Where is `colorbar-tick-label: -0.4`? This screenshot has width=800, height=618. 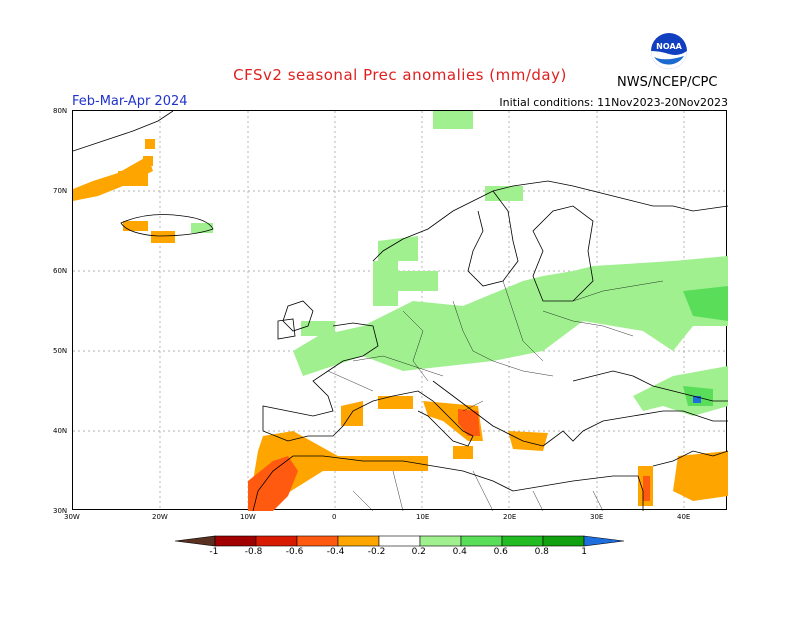
colorbar-tick-label: -0.4 is located at coordinates (335, 552).